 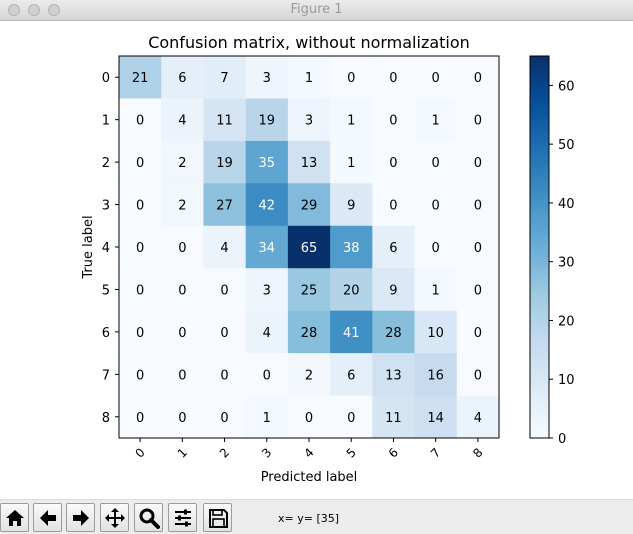 I want to click on zoom-icon, so click(x=149, y=518).